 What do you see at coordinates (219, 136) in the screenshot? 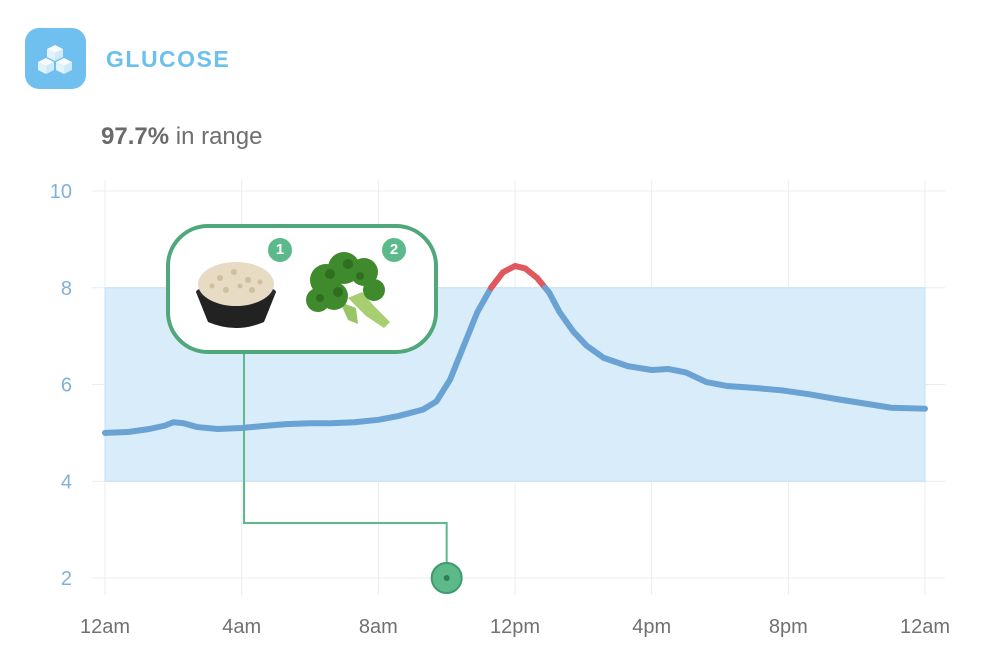
I see `in-range-label: in range` at bounding box center [219, 136].